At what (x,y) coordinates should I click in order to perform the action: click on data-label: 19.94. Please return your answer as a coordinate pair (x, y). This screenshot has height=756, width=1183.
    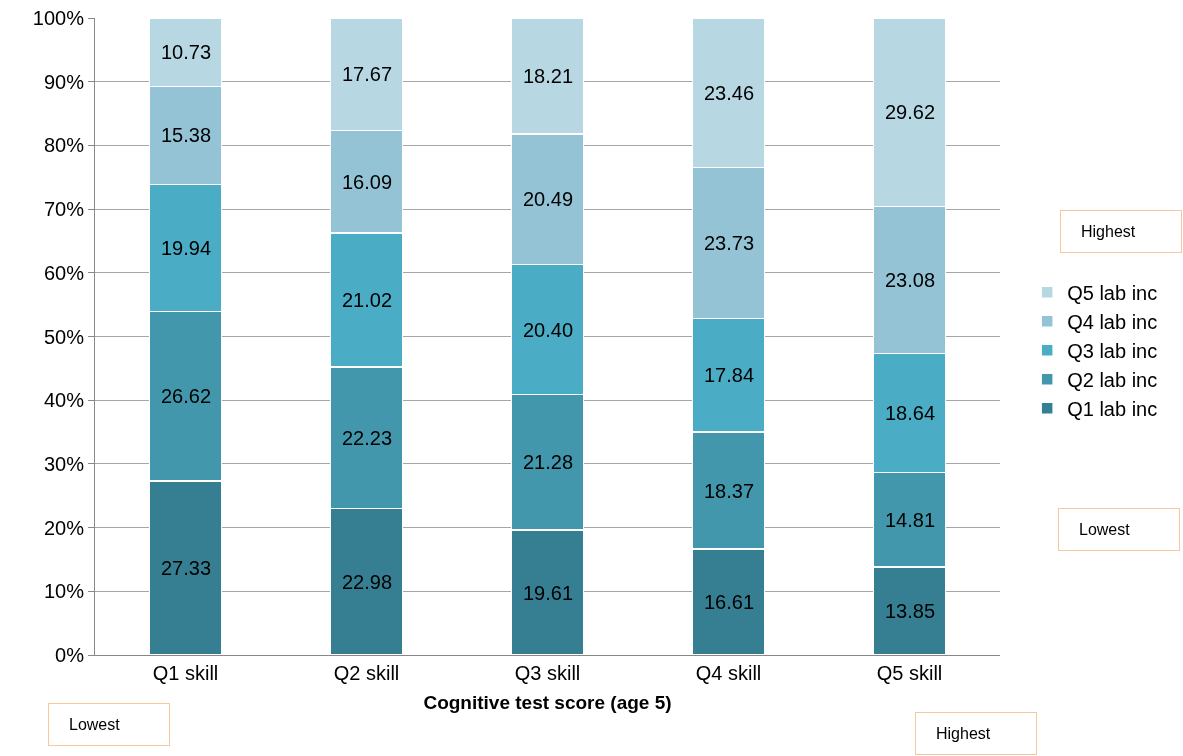
    Looking at the image, I should click on (186, 248).